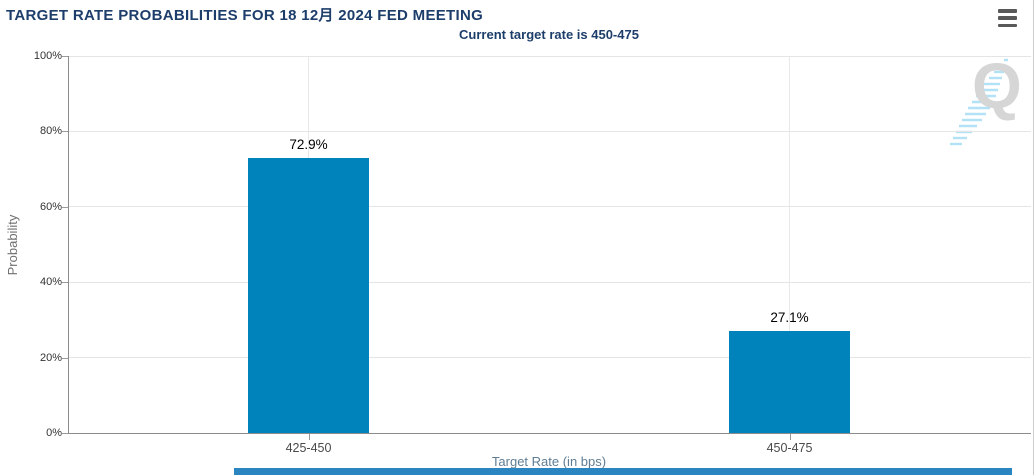 This screenshot has width=1034, height=475. Describe the element at coordinates (308, 448) in the screenshot. I see `category-label-425-450: 425-450` at that location.